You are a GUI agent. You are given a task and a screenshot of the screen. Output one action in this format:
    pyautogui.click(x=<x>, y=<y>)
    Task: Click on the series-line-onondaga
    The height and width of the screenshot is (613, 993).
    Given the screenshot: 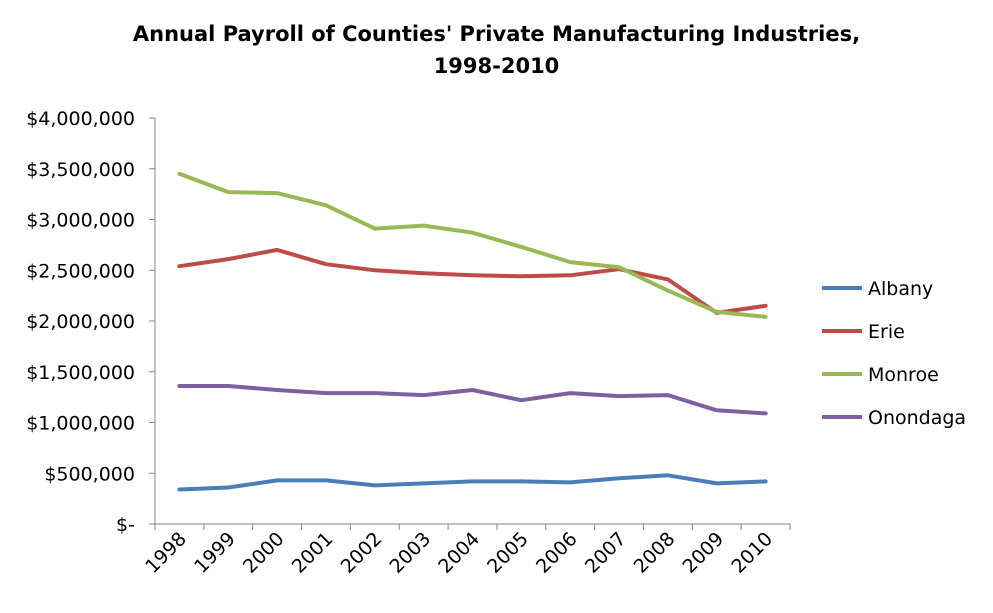 What is the action you would take?
    pyautogui.click(x=472, y=400)
    